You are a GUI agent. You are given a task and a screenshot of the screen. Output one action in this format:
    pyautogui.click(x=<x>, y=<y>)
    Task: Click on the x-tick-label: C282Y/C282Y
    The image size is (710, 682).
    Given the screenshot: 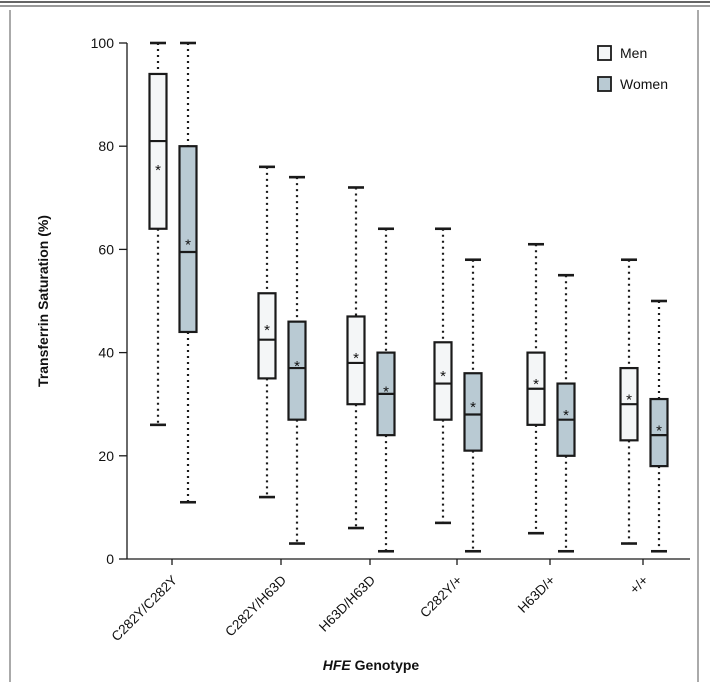 What is the action you would take?
    pyautogui.click(x=144, y=609)
    